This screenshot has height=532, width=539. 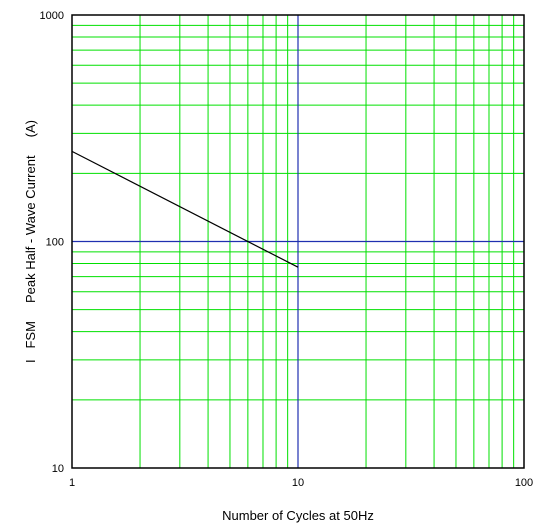 I want to click on series-layer, so click(x=185, y=209).